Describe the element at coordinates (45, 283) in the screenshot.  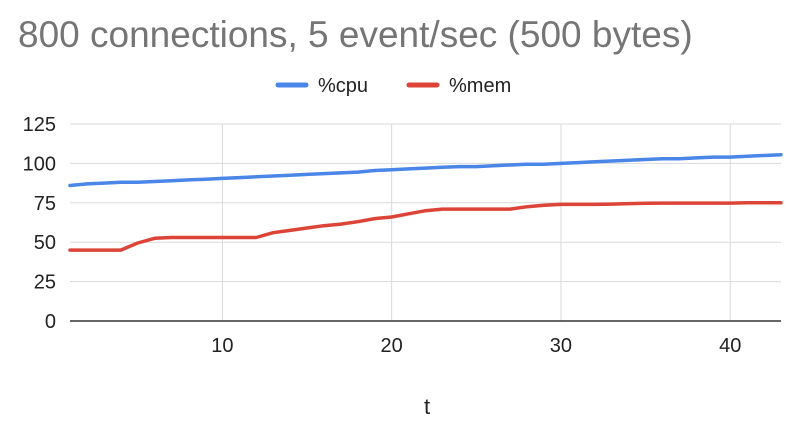
I see `y-tick-label: 25` at that location.